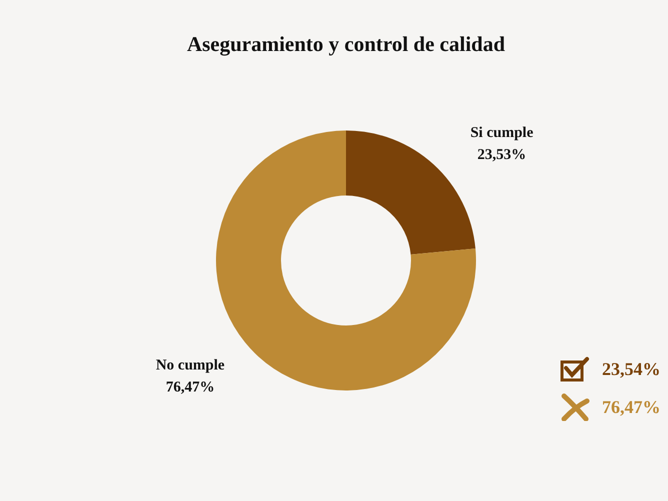 This screenshot has height=501, width=668. What do you see at coordinates (190, 388) in the screenshot?
I see `data-label: 76,47%` at bounding box center [190, 388].